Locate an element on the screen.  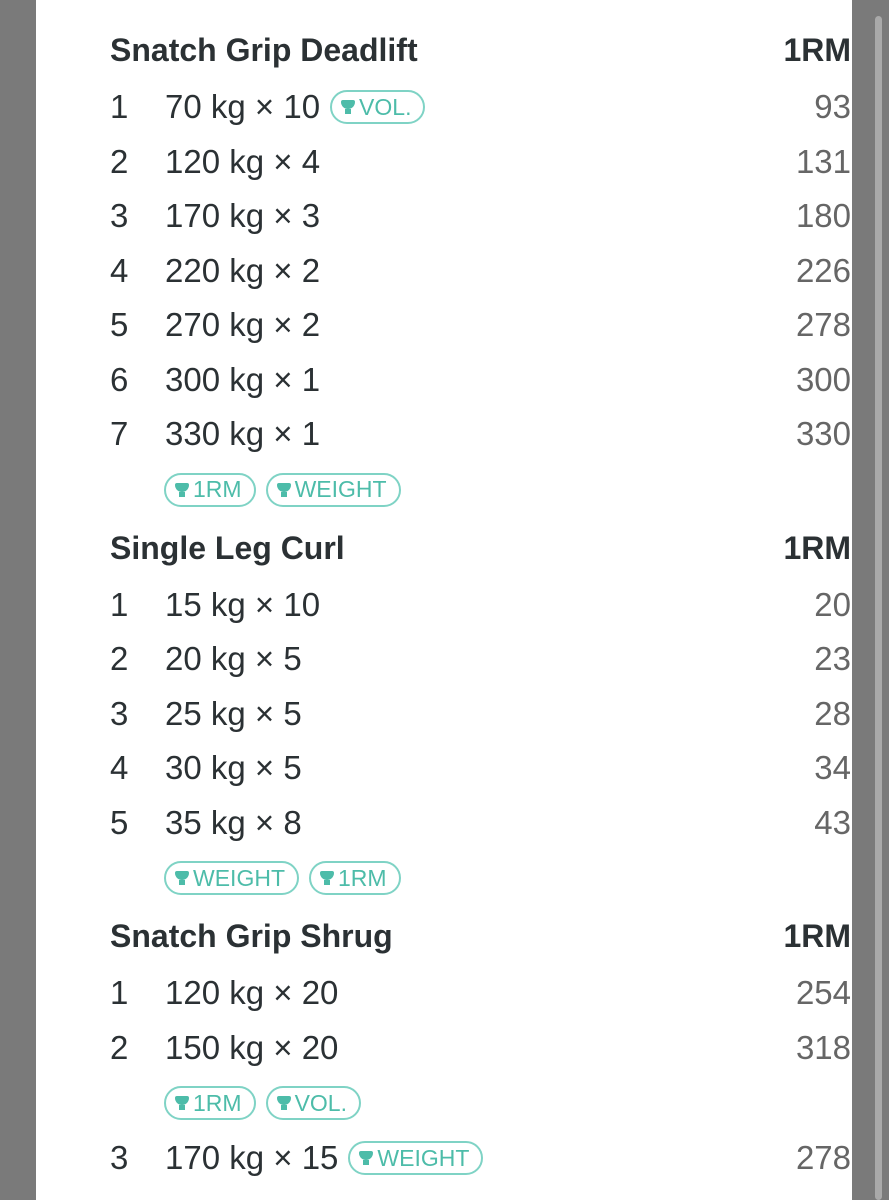
set-row: 5 270 kg × 2 278 is located at coordinates (480, 325).